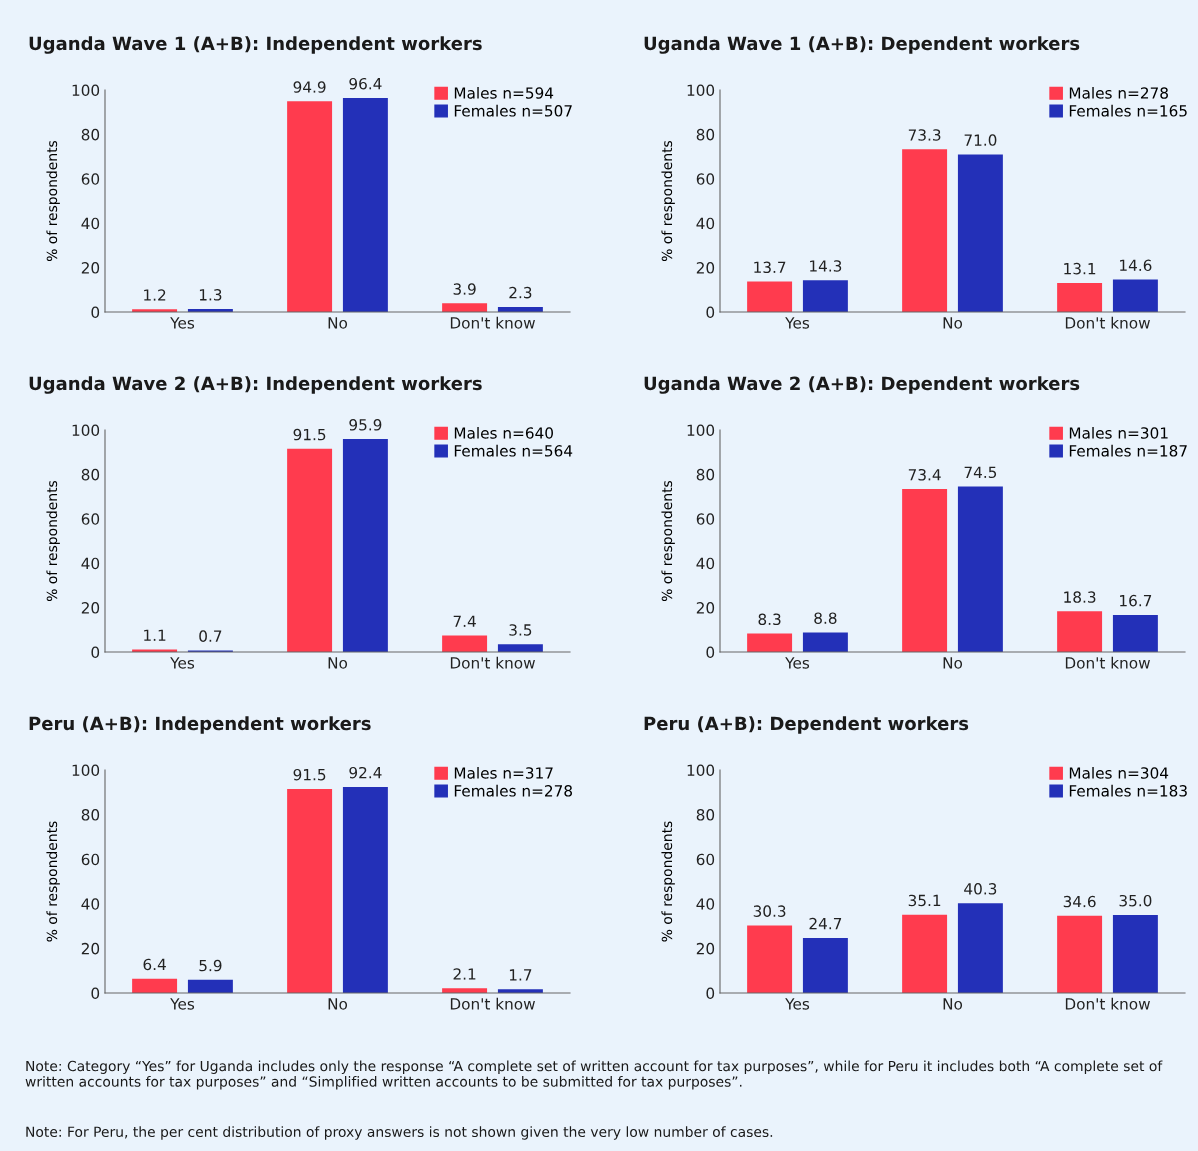 This screenshot has width=1198, height=1151. I want to click on legend-label: Females n=165, so click(1128, 110).